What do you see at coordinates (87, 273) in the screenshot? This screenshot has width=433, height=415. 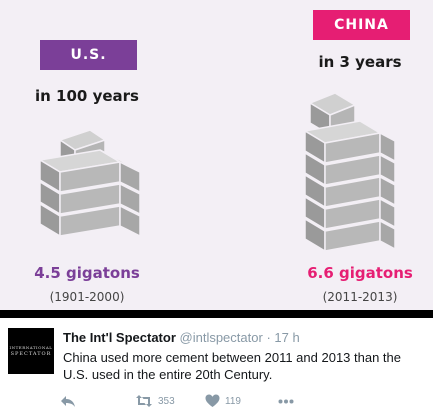 I see `us-amount: 4.5 gigatons` at bounding box center [87, 273].